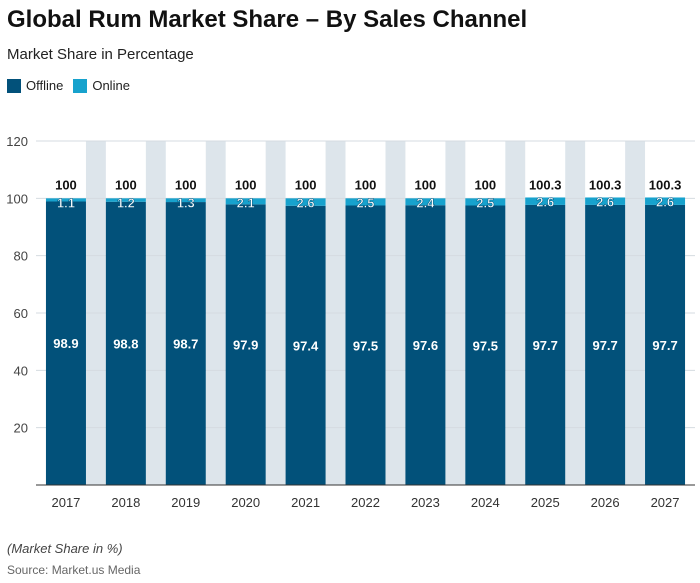 The image size is (700, 583). What do you see at coordinates (17, 198) in the screenshot?
I see `y-tick-label: 100` at bounding box center [17, 198].